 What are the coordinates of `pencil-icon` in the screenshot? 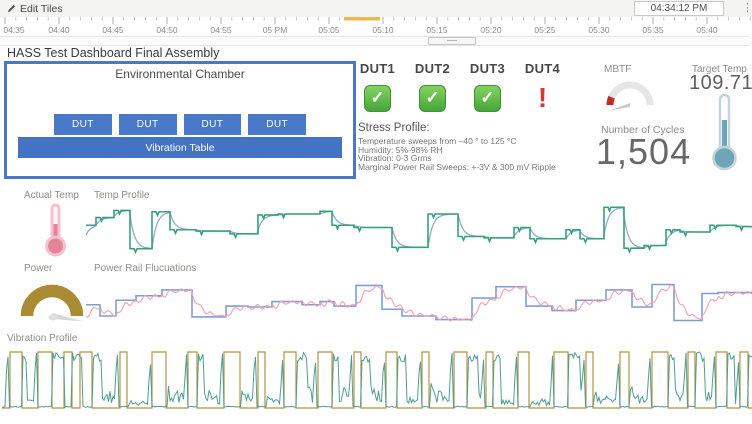 It's located at (11, 8).